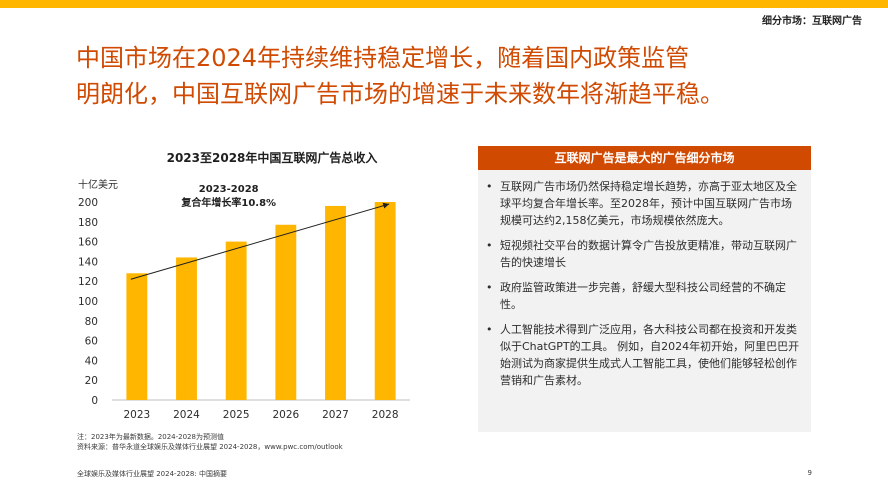  I want to click on bar-2024, so click(186, 328).